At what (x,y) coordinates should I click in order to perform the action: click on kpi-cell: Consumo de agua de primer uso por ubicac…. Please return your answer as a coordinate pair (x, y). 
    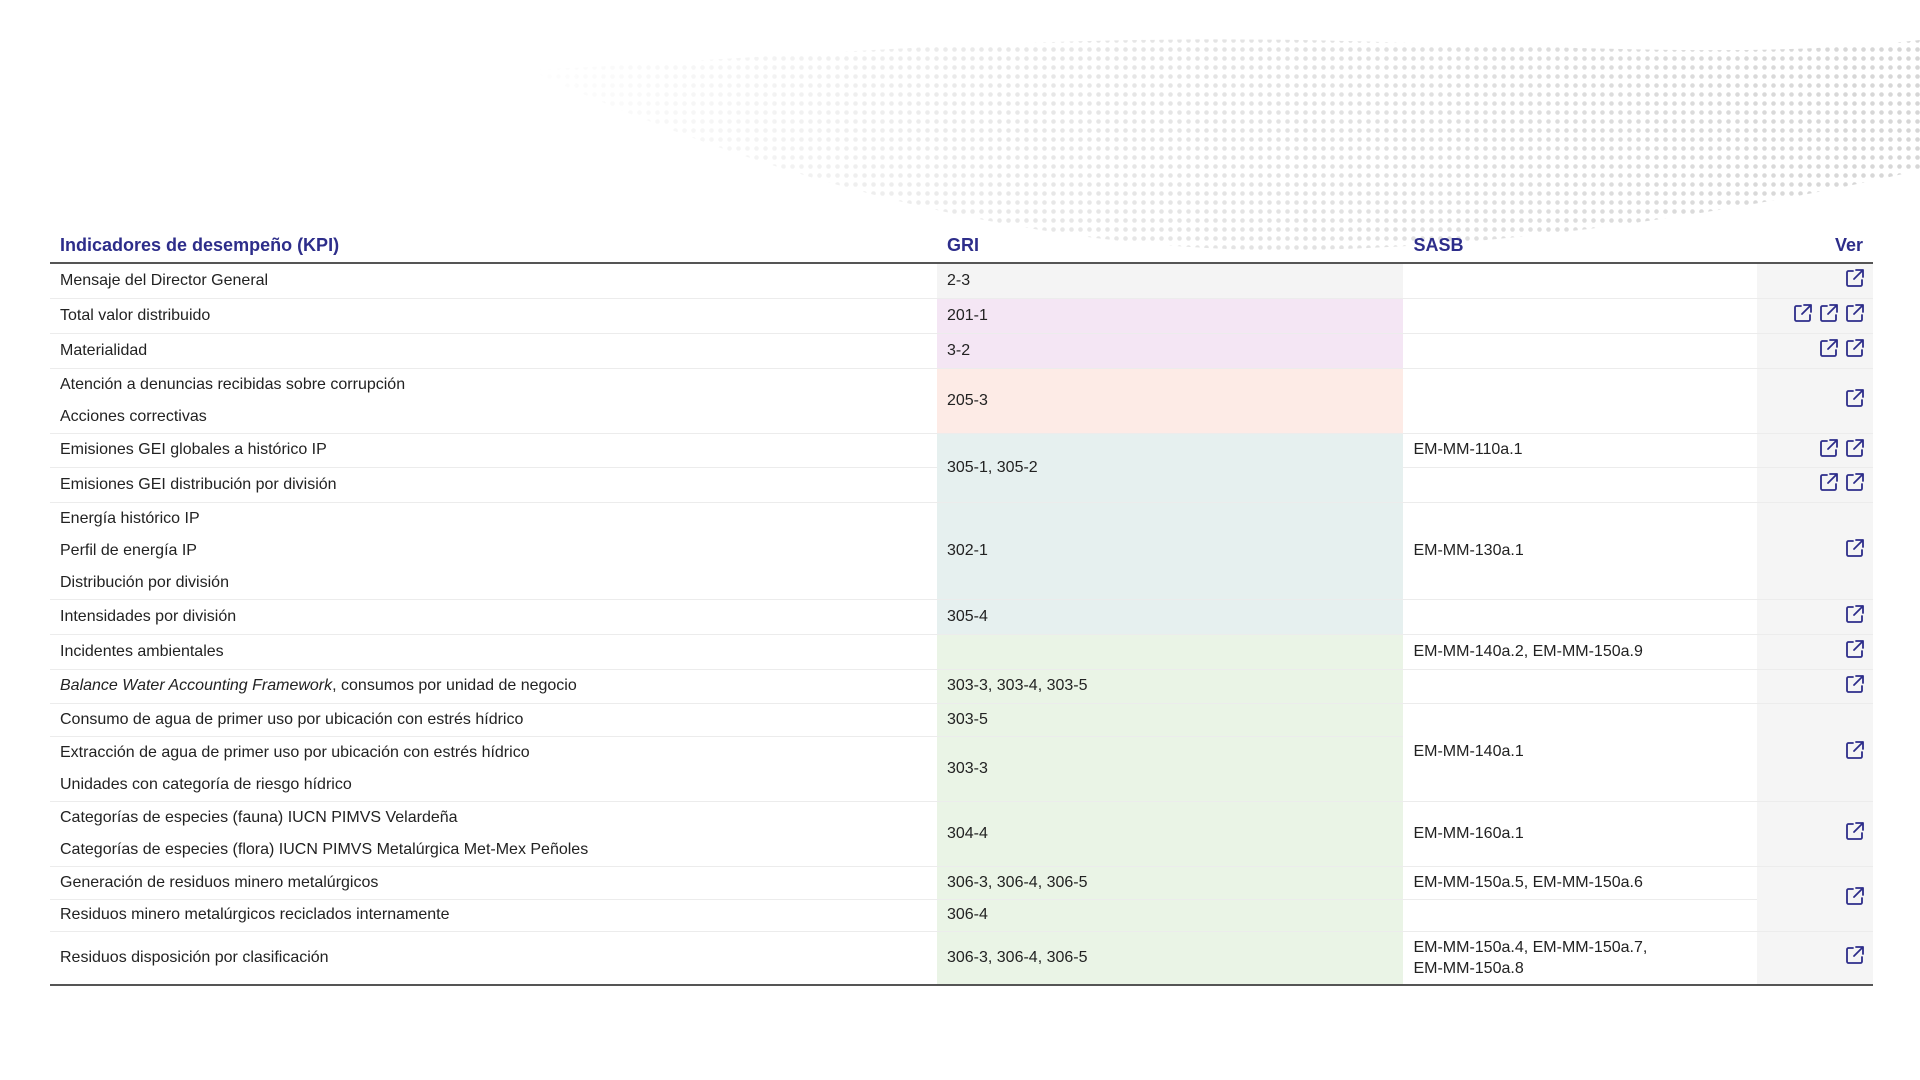
    Looking at the image, I should click on (493, 720).